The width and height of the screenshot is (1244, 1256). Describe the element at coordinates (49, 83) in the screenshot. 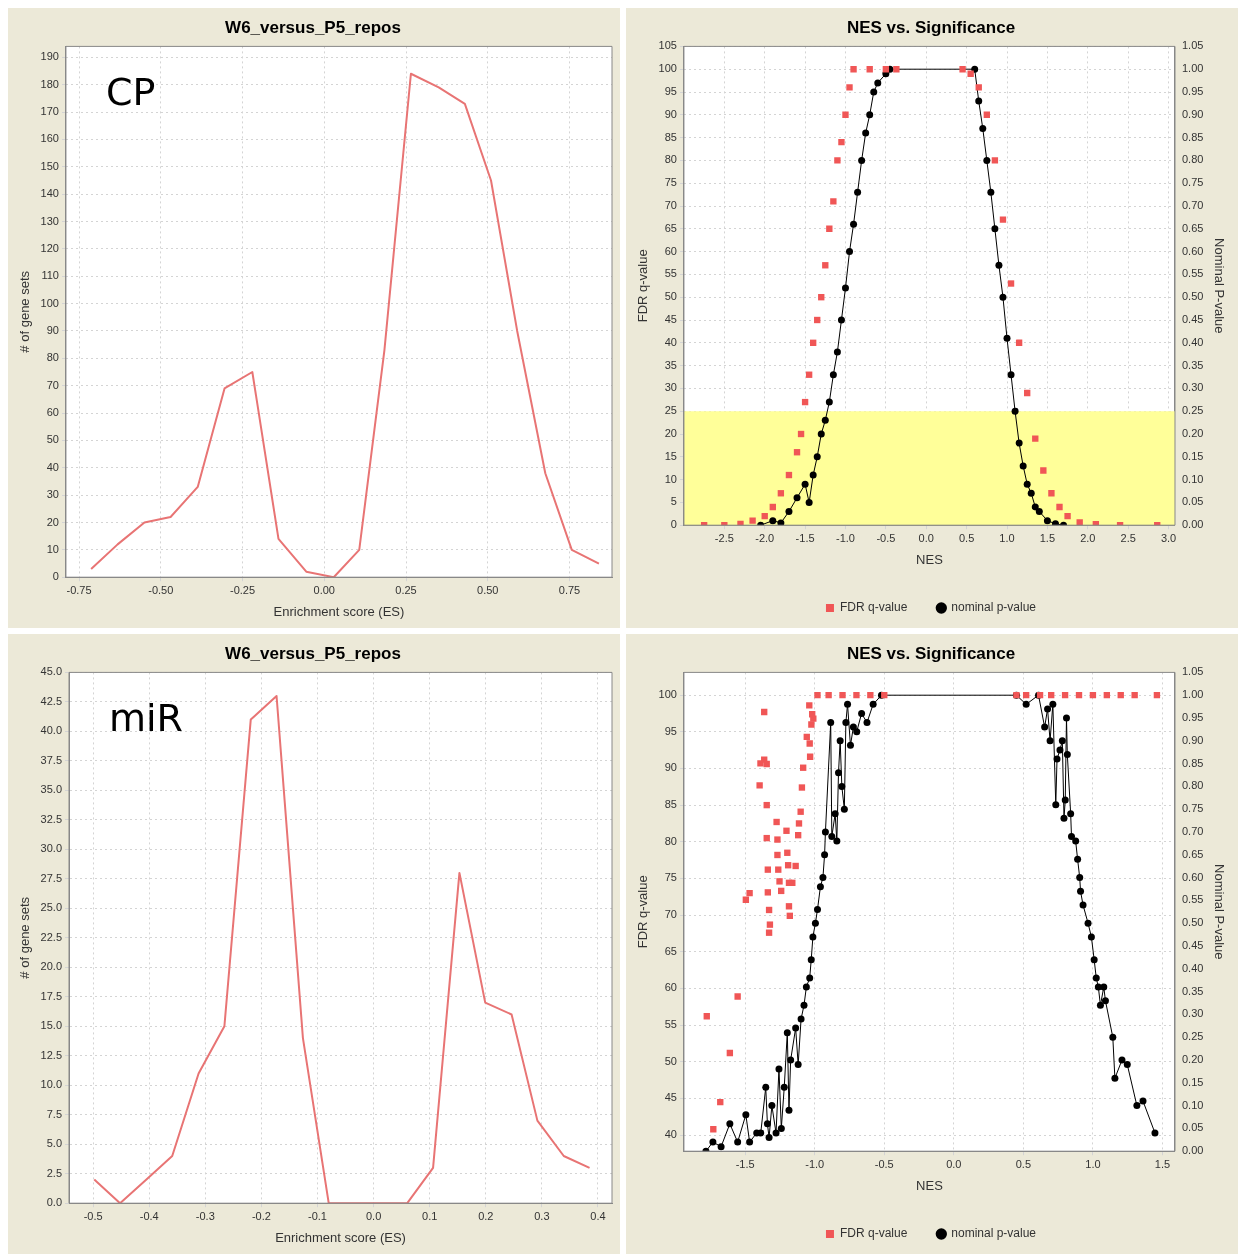

I see `y-tick-label: 180` at that location.